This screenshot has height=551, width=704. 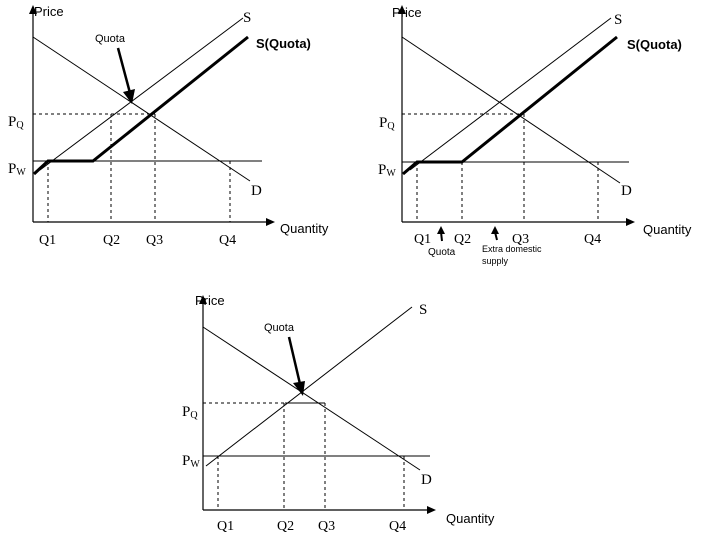 What do you see at coordinates (495, 261) in the screenshot?
I see `extra-supply-label-line2: supply` at bounding box center [495, 261].